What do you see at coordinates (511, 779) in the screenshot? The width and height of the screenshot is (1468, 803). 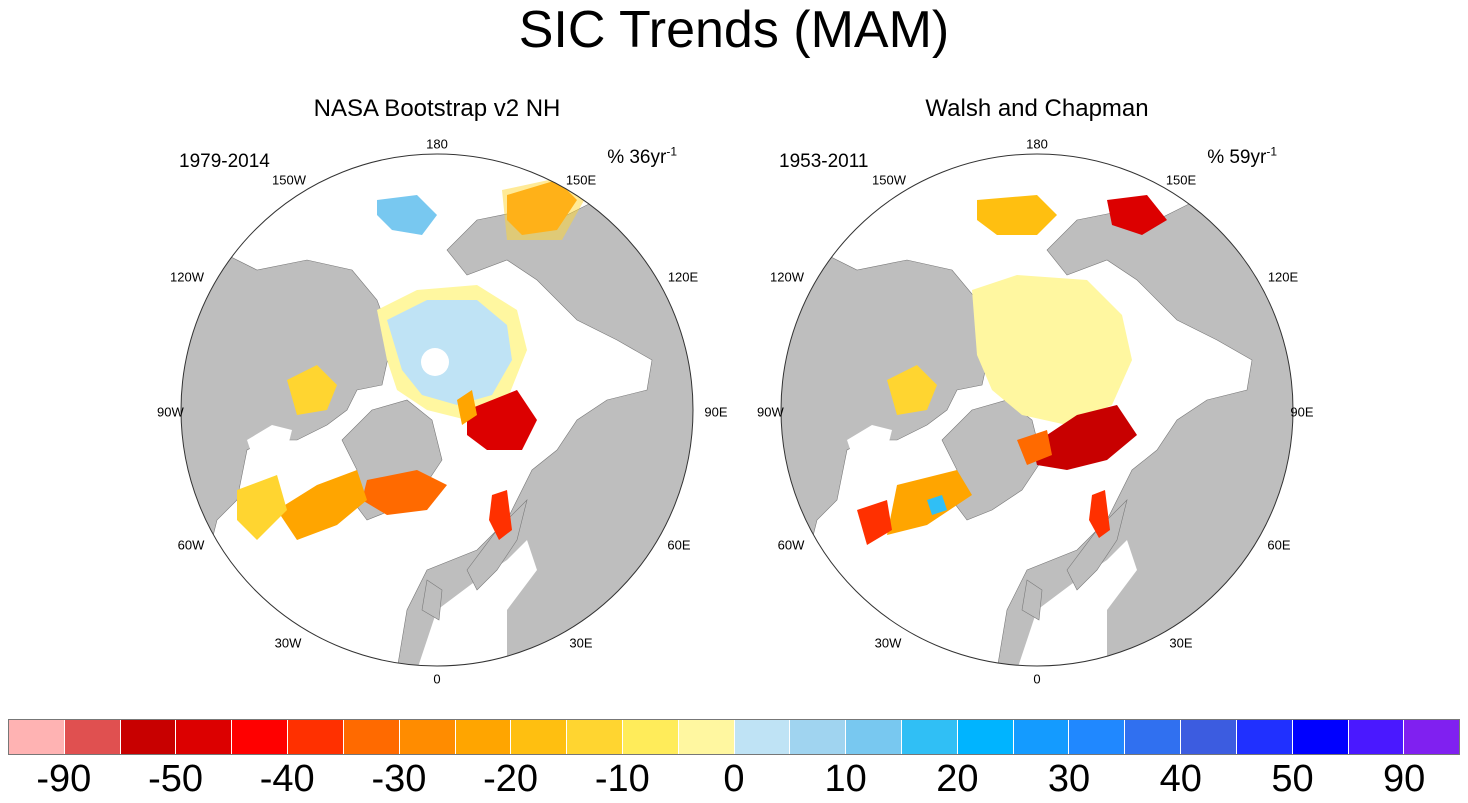 I see `colorbar-label: -20` at bounding box center [511, 779].